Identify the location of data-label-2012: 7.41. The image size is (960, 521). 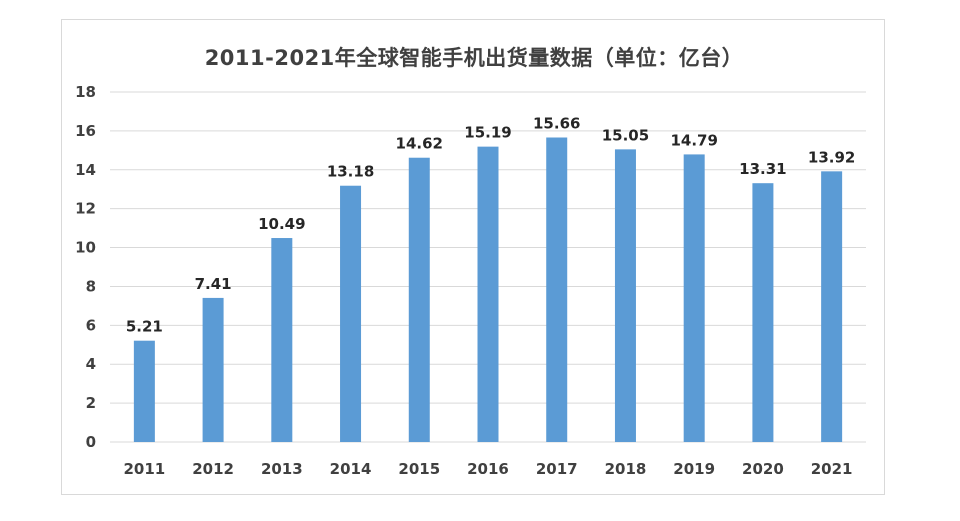
(213, 284).